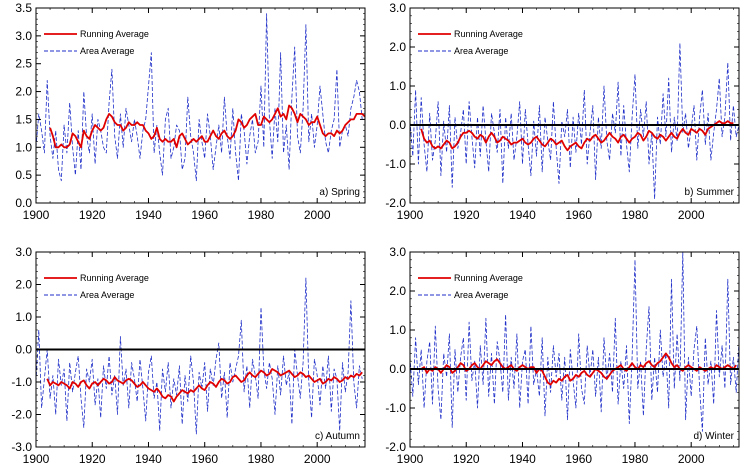  What do you see at coordinates (635, 215) in the screenshot?
I see `x-tick-label-summer: 1980` at bounding box center [635, 215].